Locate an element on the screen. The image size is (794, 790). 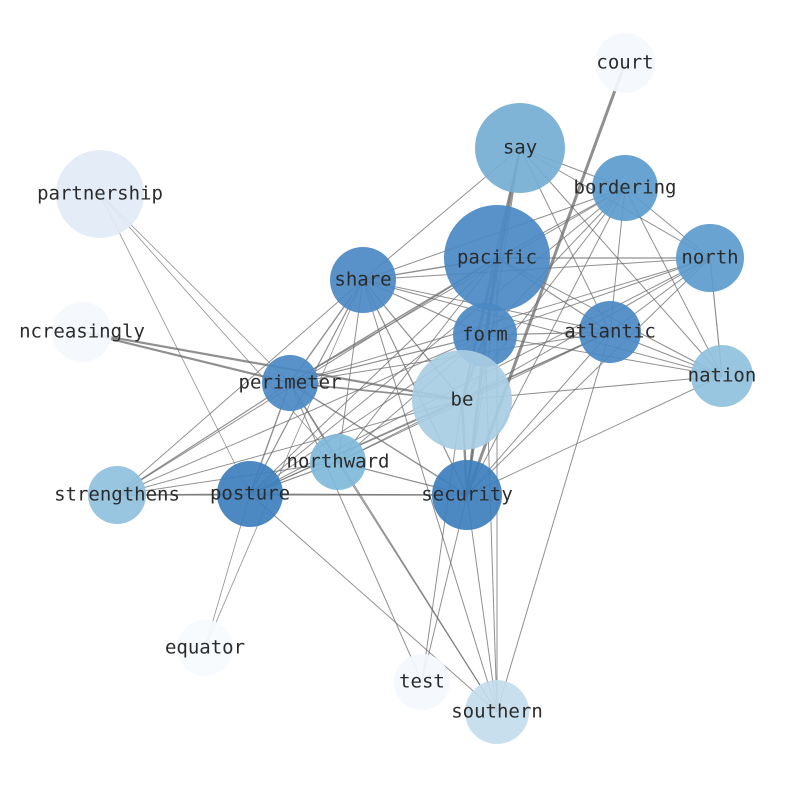
graph-node-court is located at coordinates (625, 63).